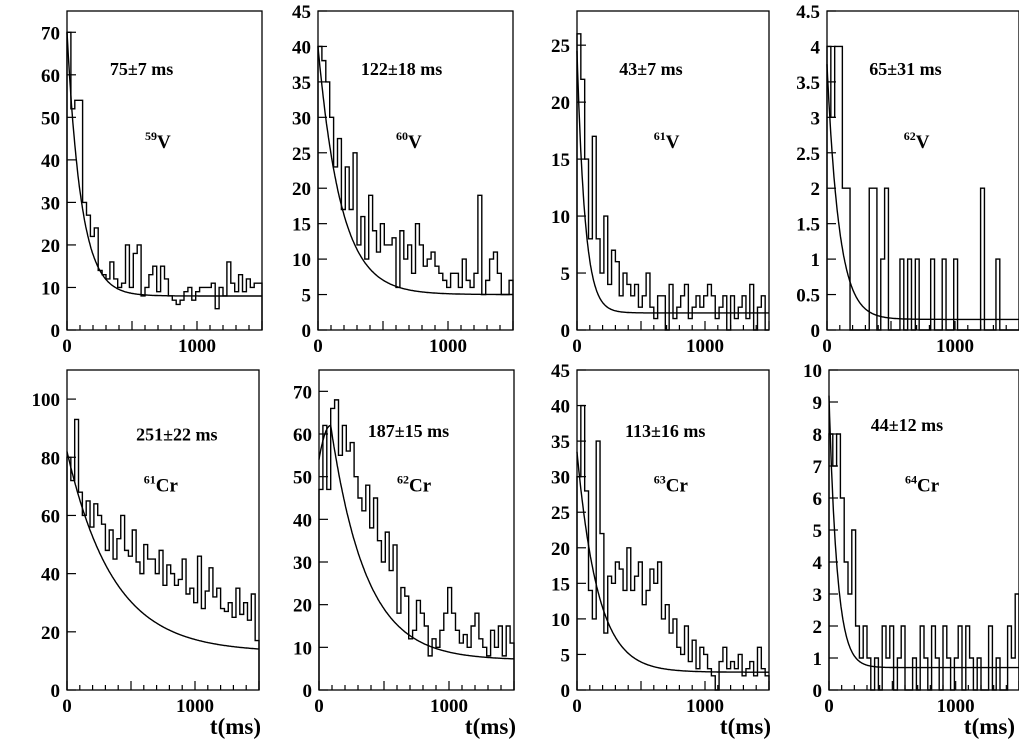 The image size is (1019, 742). What do you see at coordinates (808, 296) in the screenshot?
I see `y-tick-label: 0.5` at bounding box center [808, 296].